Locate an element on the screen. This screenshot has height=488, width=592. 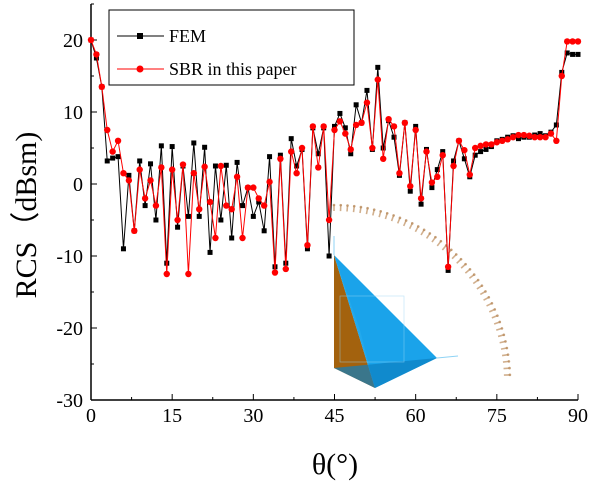
legend-fem-label: FEM is located at coordinates (187, 36).